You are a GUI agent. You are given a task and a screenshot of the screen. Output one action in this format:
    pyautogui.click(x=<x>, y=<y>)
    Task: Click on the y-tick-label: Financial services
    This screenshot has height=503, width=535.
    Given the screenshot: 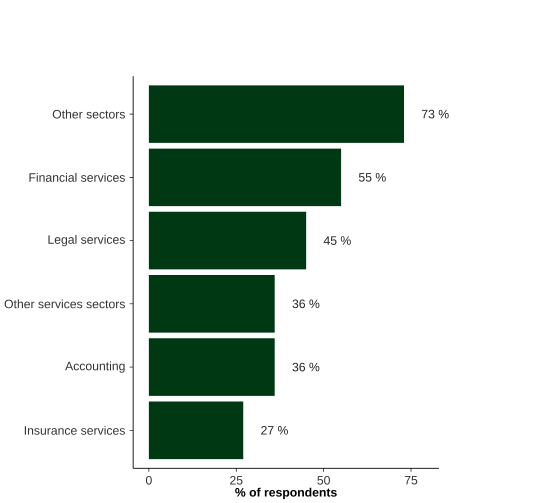 What is the action you would take?
    pyautogui.click(x=77, y=177)
    